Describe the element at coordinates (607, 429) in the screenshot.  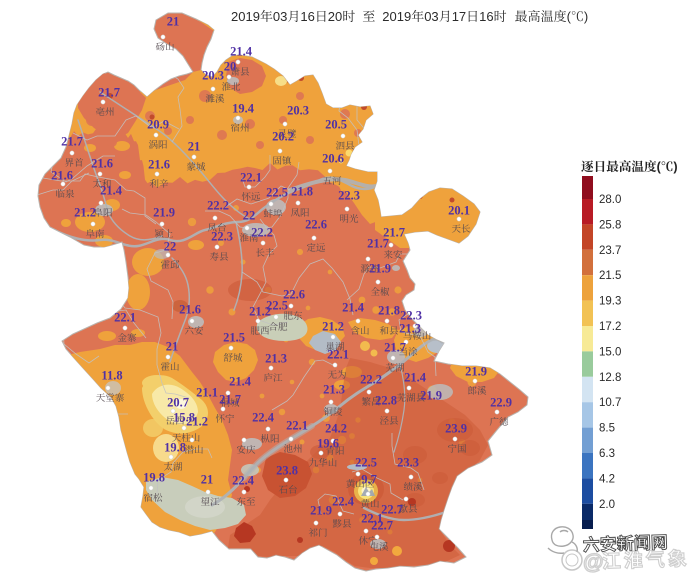
I see `svg-text: 8.5` at that location.